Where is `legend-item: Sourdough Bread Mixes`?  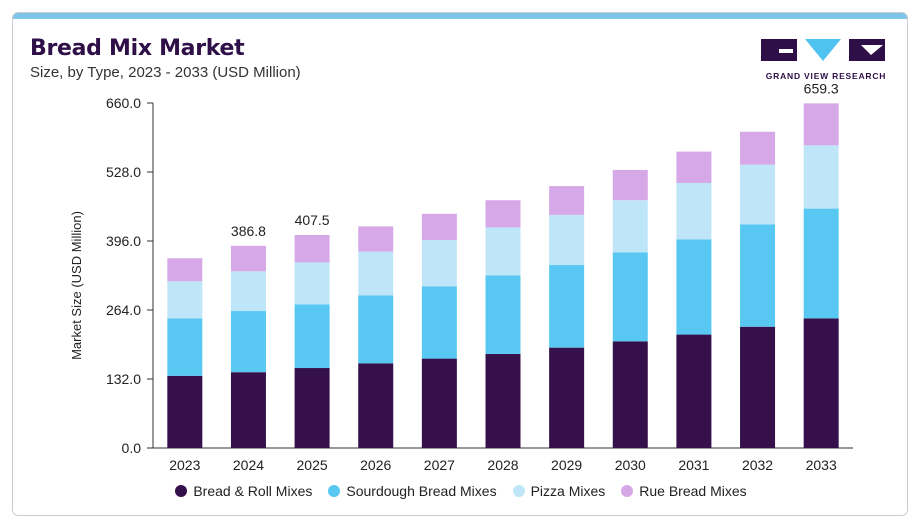 legend-item: Sourdough Bread Mixes is located at coordinates (412, 491).